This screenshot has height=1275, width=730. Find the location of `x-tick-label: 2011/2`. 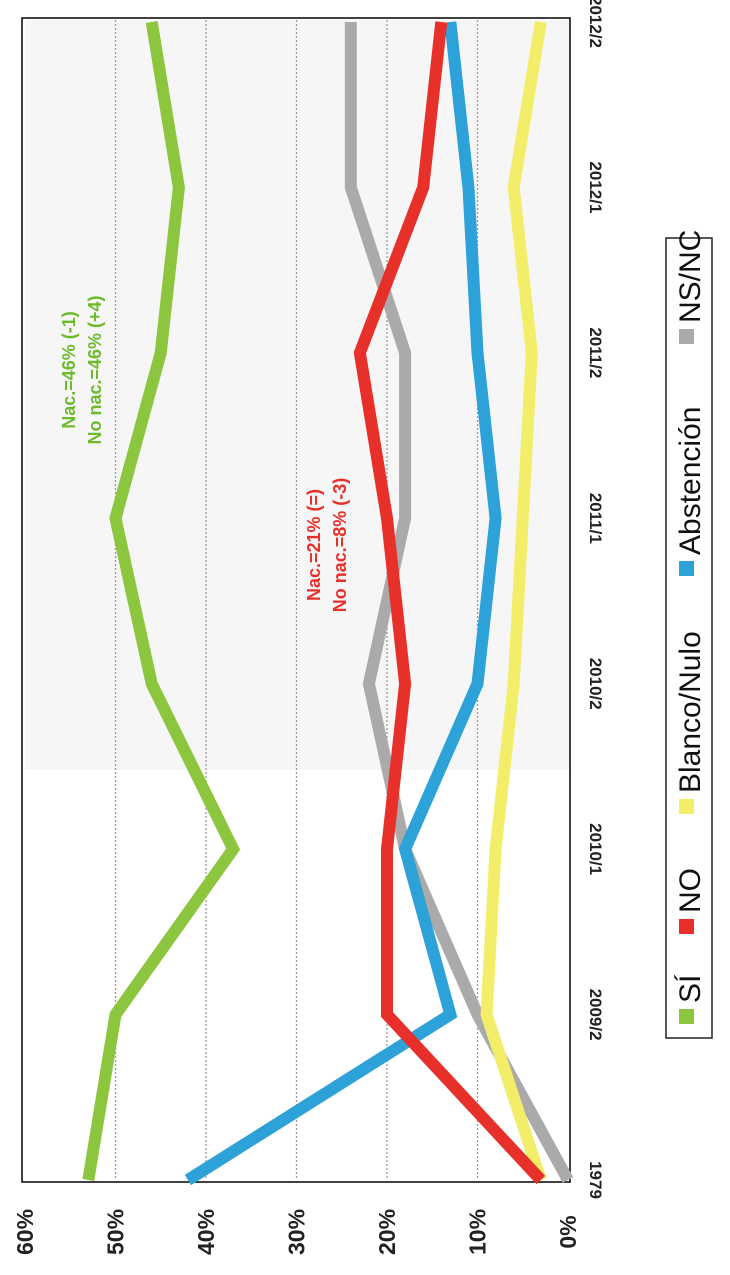

x-tick-label: 2011/2 is located at coordinates (595, 352).